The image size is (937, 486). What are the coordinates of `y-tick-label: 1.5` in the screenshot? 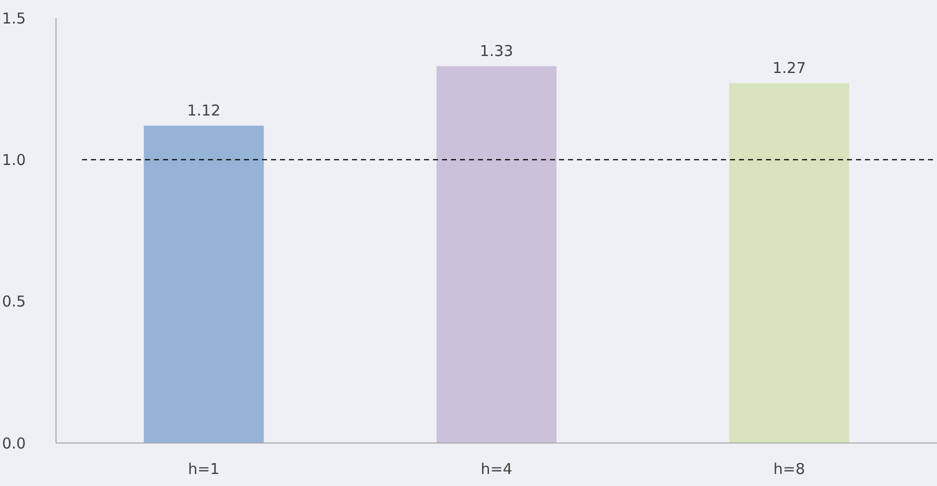 It's located at (14, 18).